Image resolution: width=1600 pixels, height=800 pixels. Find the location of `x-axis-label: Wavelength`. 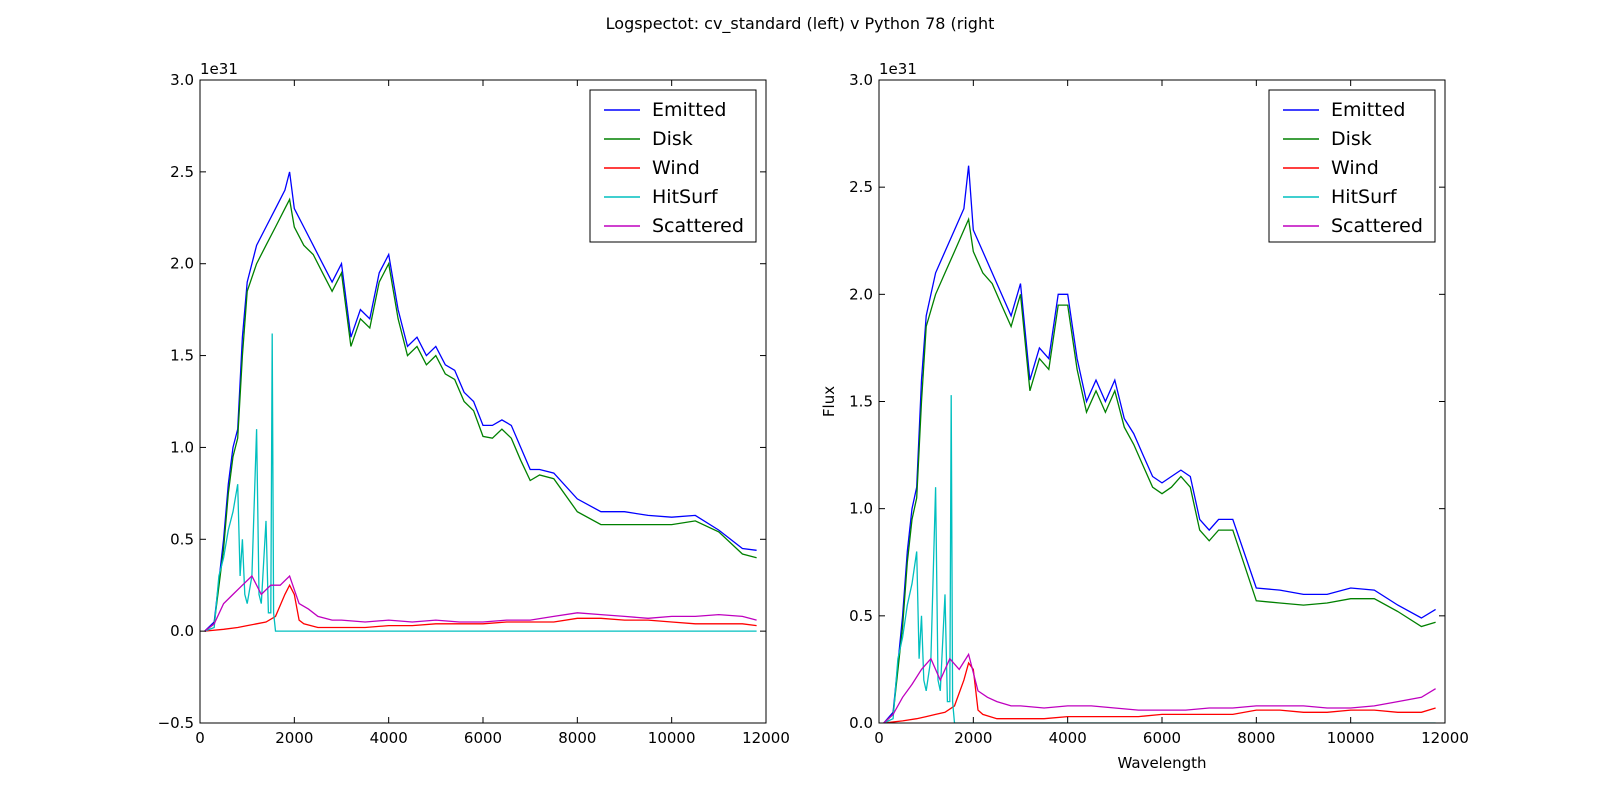

x-axis-label: Wavelength is located at coordinates (1162, 763).